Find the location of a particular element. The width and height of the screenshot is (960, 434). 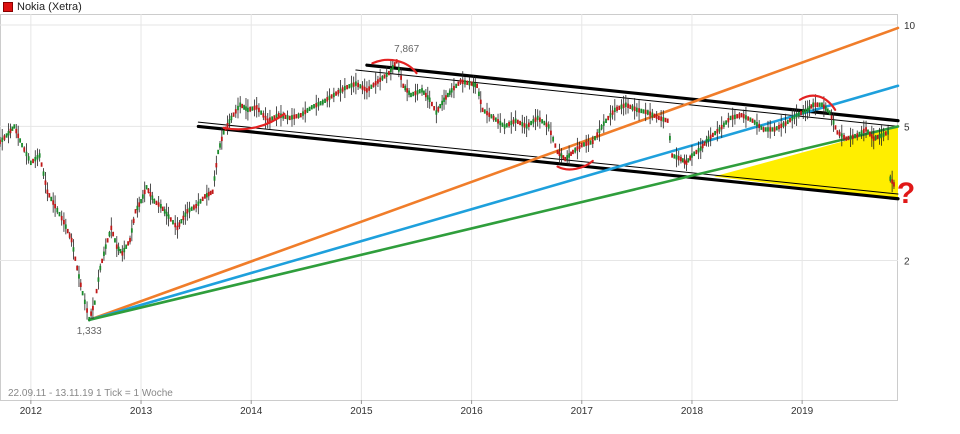

x-tick-label: 2013 is located at coordinates (141, 411).